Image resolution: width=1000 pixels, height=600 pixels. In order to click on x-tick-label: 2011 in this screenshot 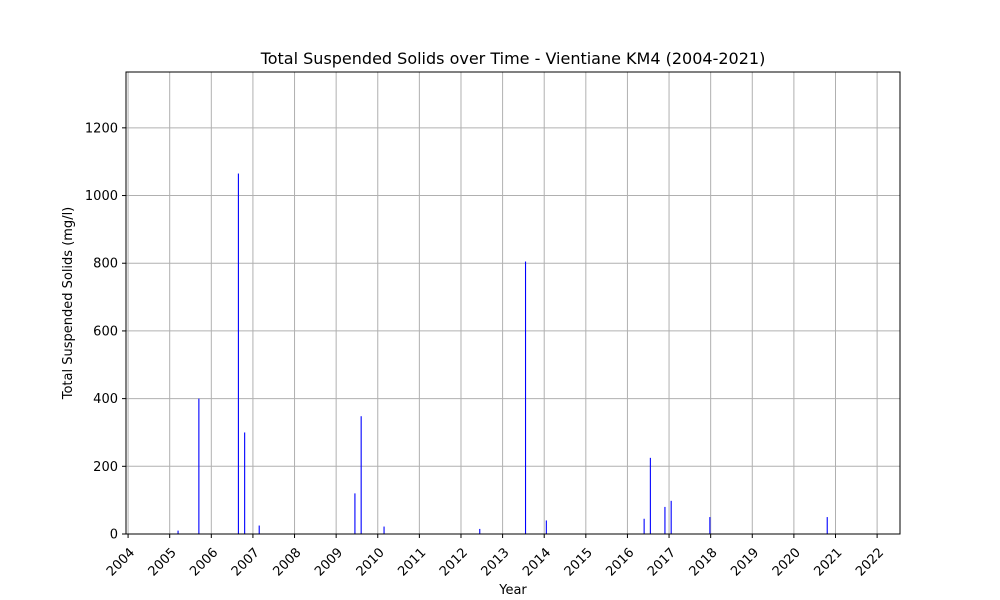, I will do `click(412, 562)`.